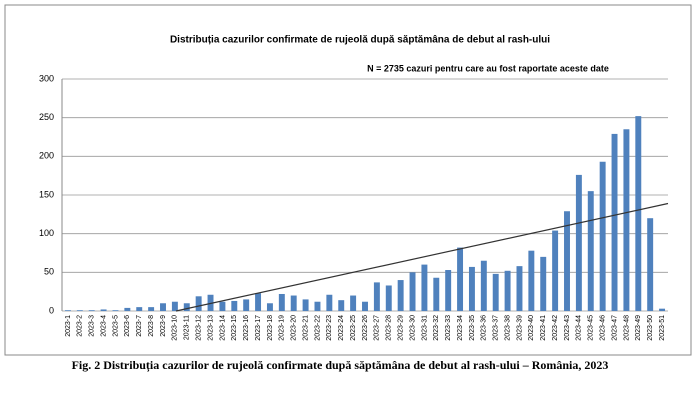 Image resolution: width=700 pixels, height=405 pixels. Describe the element at coordinates (472, 328) in the screenshot. I see `x-tick-label: 2023-35` at that location.